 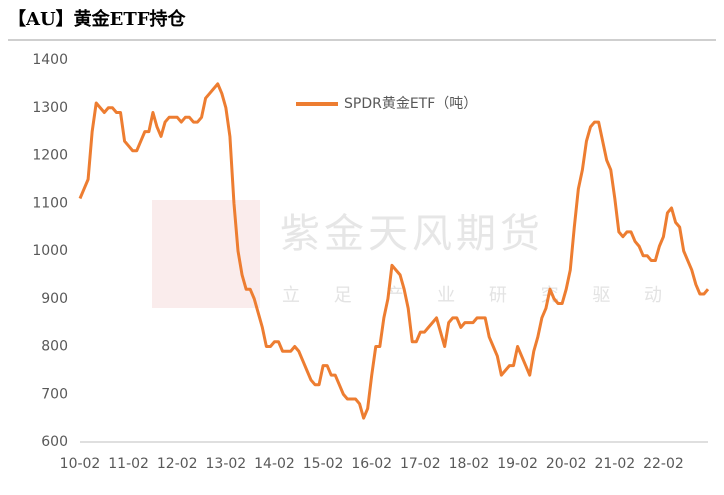 What do you see at coordinates (274, 464) in the screenshot?
I see `x-tick-label: 14-02` at bounding box center [274, 464].